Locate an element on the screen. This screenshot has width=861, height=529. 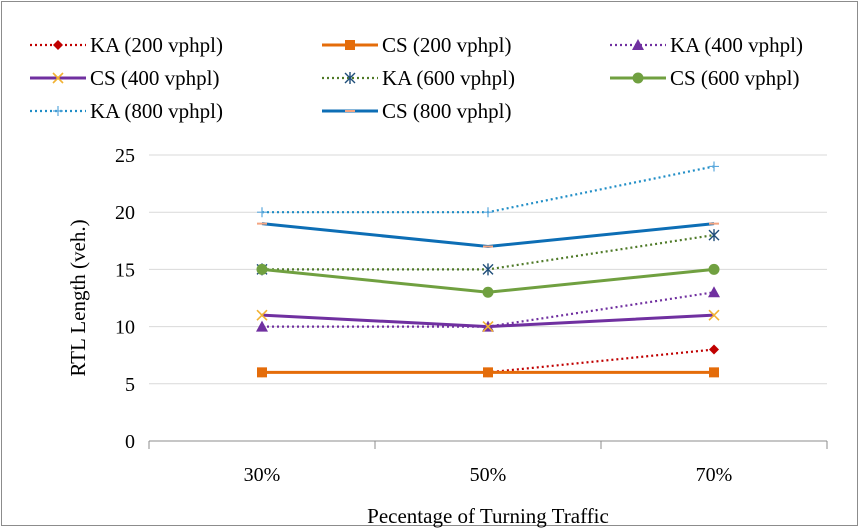
legend-label: CS (200 vphpl) is located at coordinates (447, 45).